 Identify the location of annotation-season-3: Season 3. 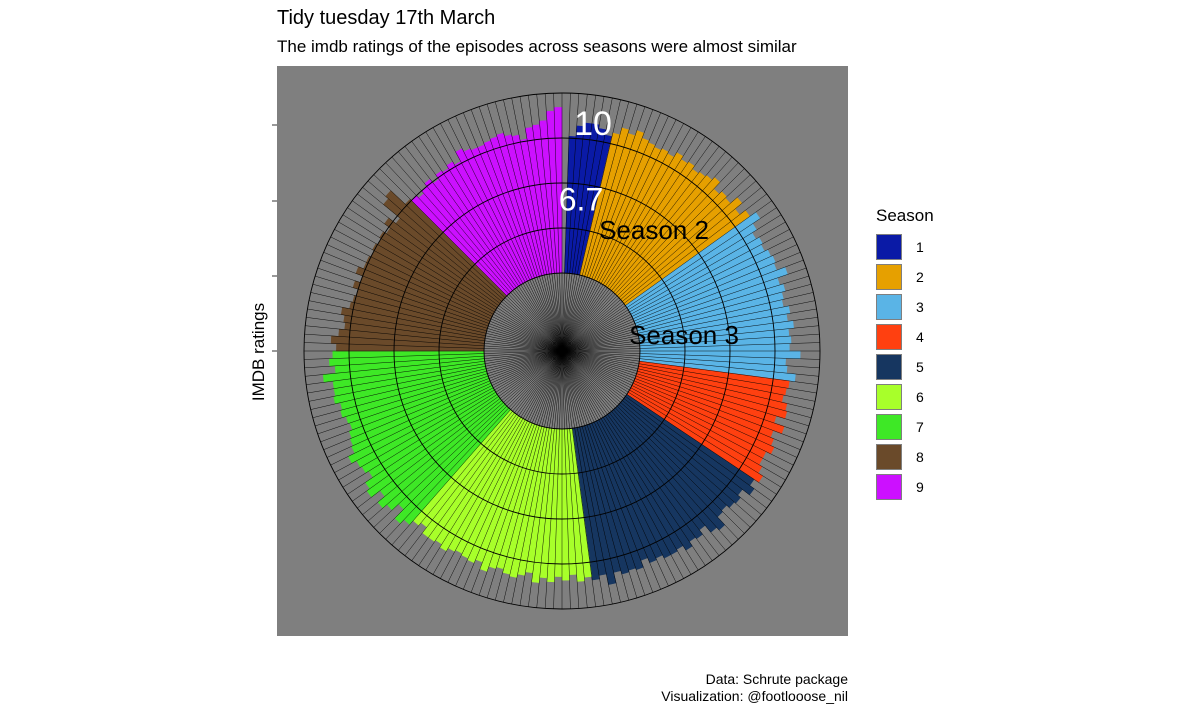
(684, 335).